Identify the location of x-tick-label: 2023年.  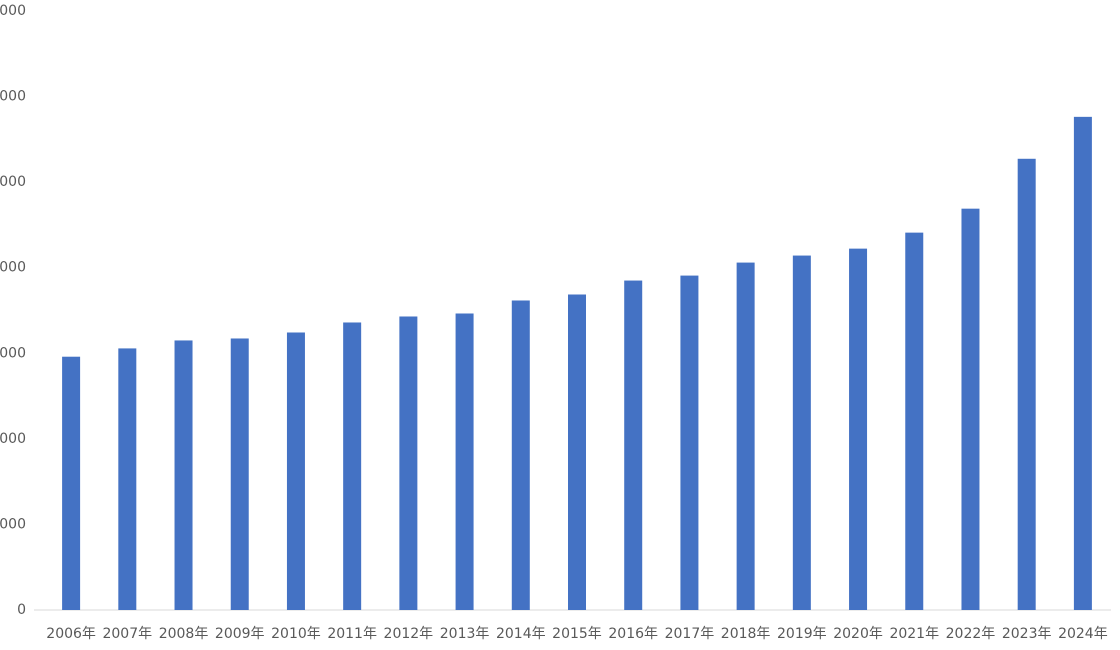
(1027, 634).